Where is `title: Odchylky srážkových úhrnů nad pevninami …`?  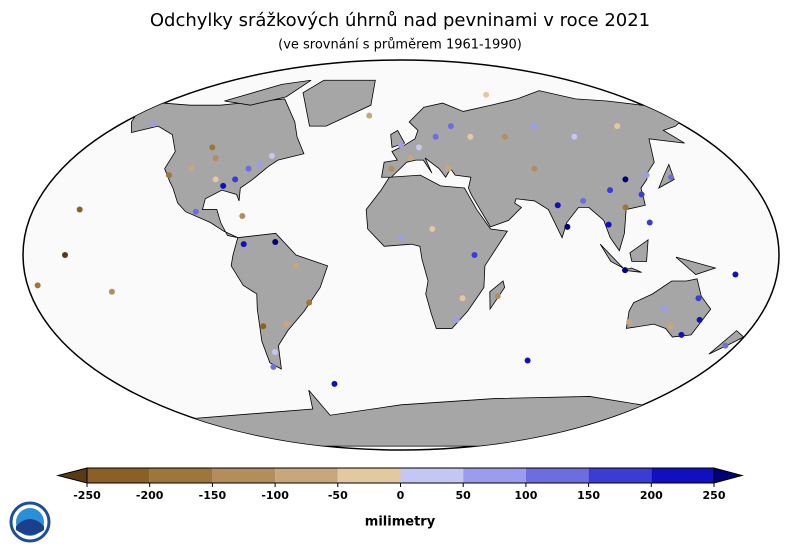 title: Odchylky srážkových úhrnů nad pevninami … is located at coordinates (400, 20).